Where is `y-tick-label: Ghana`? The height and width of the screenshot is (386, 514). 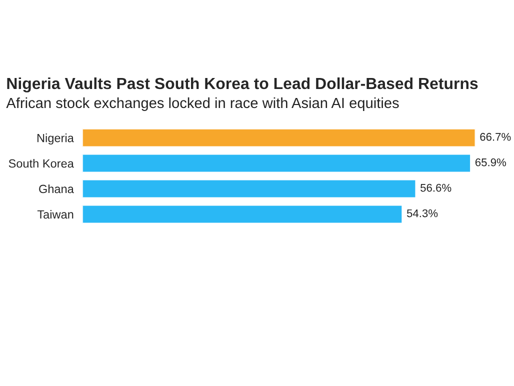
y-tick-label: Ghana is located at coordinates (56, 189).